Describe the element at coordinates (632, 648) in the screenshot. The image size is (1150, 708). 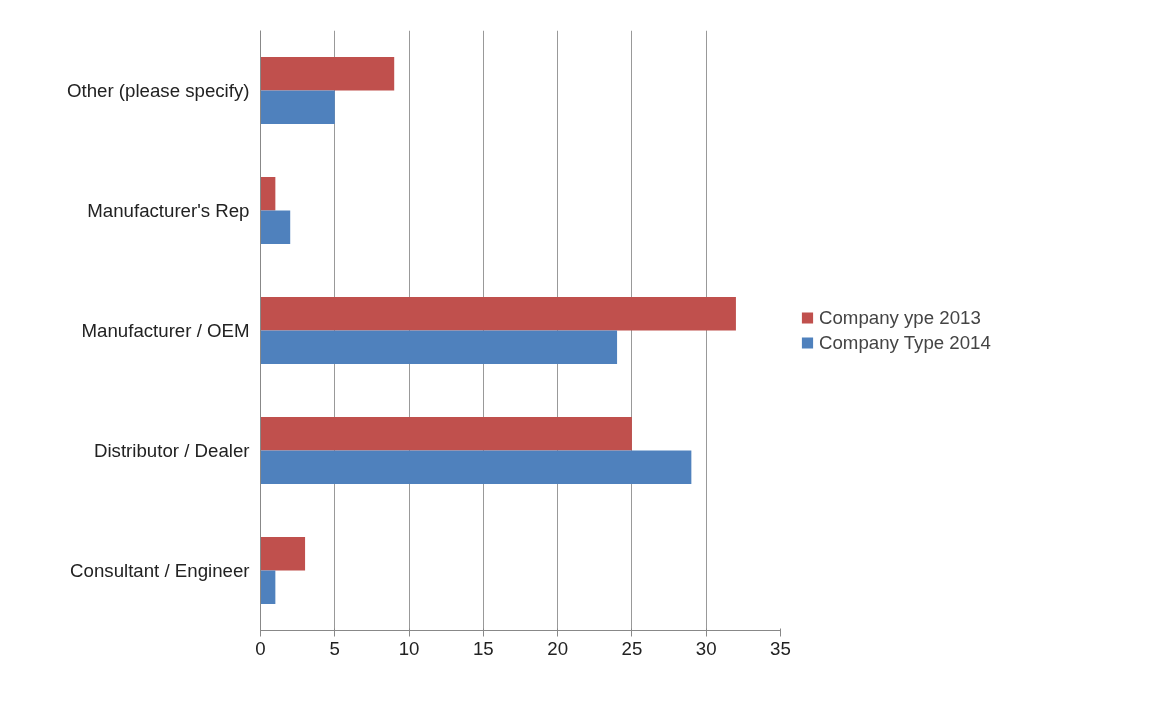
I see `x-tick-label: 25` at that location.